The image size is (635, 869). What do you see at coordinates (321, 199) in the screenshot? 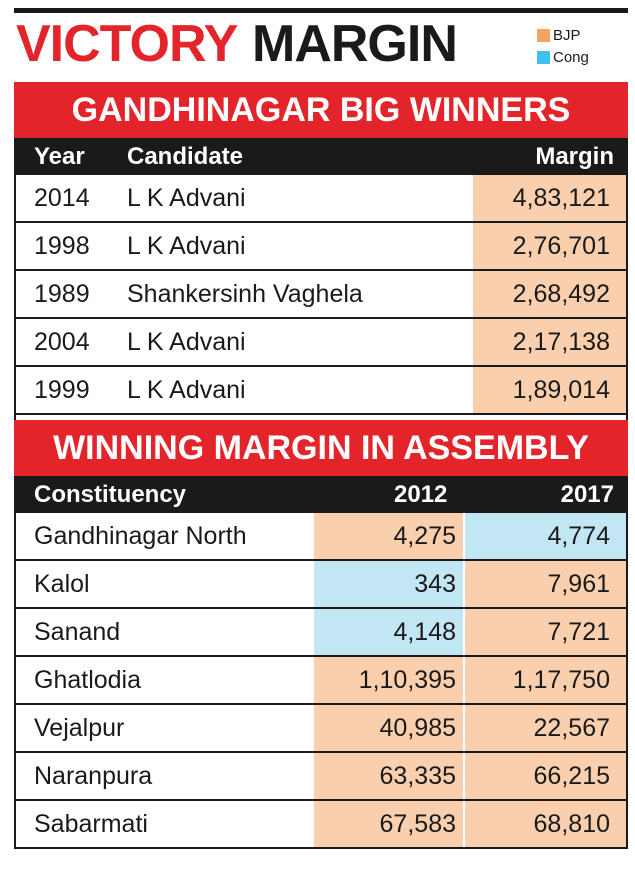
I see `table-row: 2014 L K Advani 4,83,121` at bounding box center [321, 199].